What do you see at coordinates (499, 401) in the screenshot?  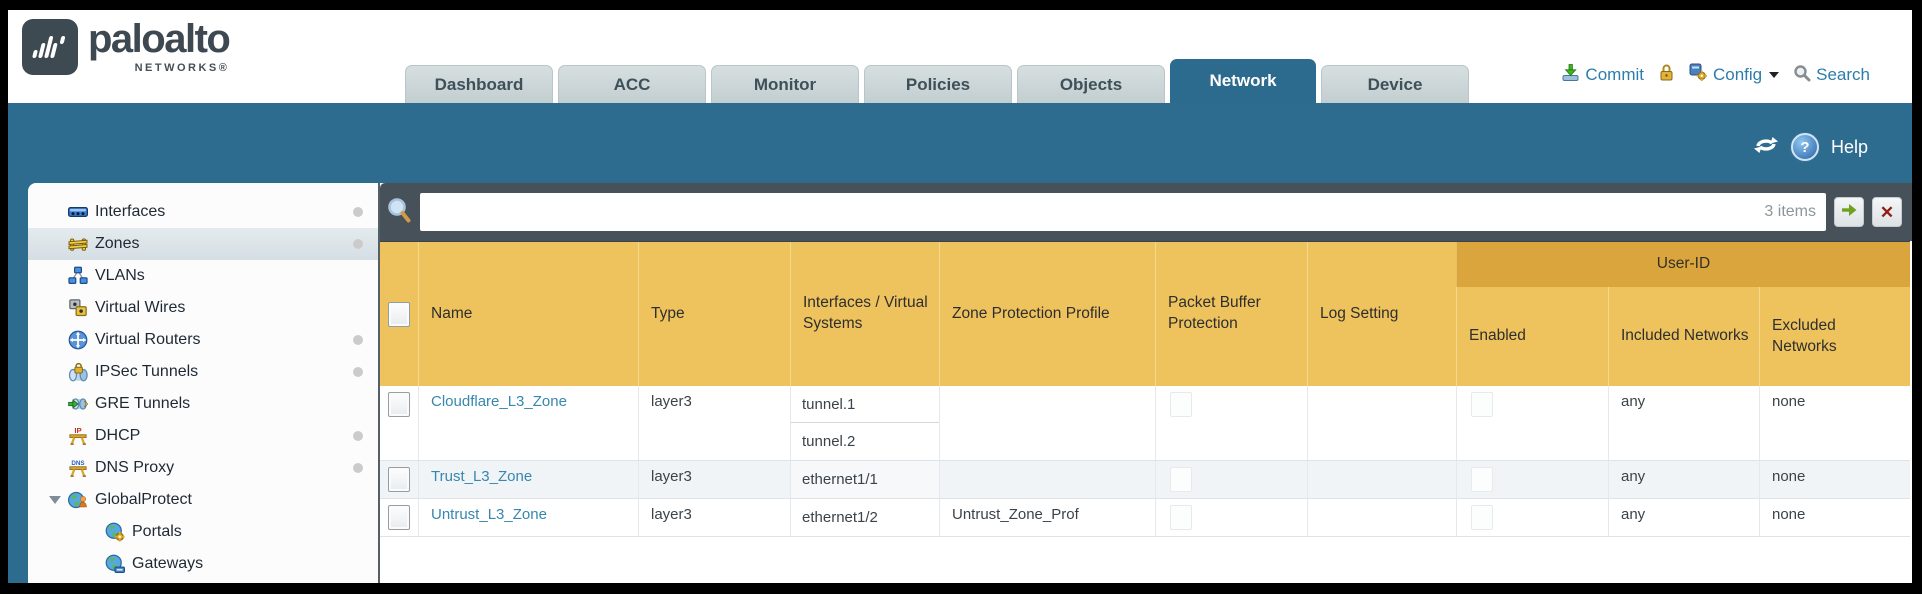 I see `zone-name-link: Cloudflare_L3_Zone` at bounding box center [499, 401].